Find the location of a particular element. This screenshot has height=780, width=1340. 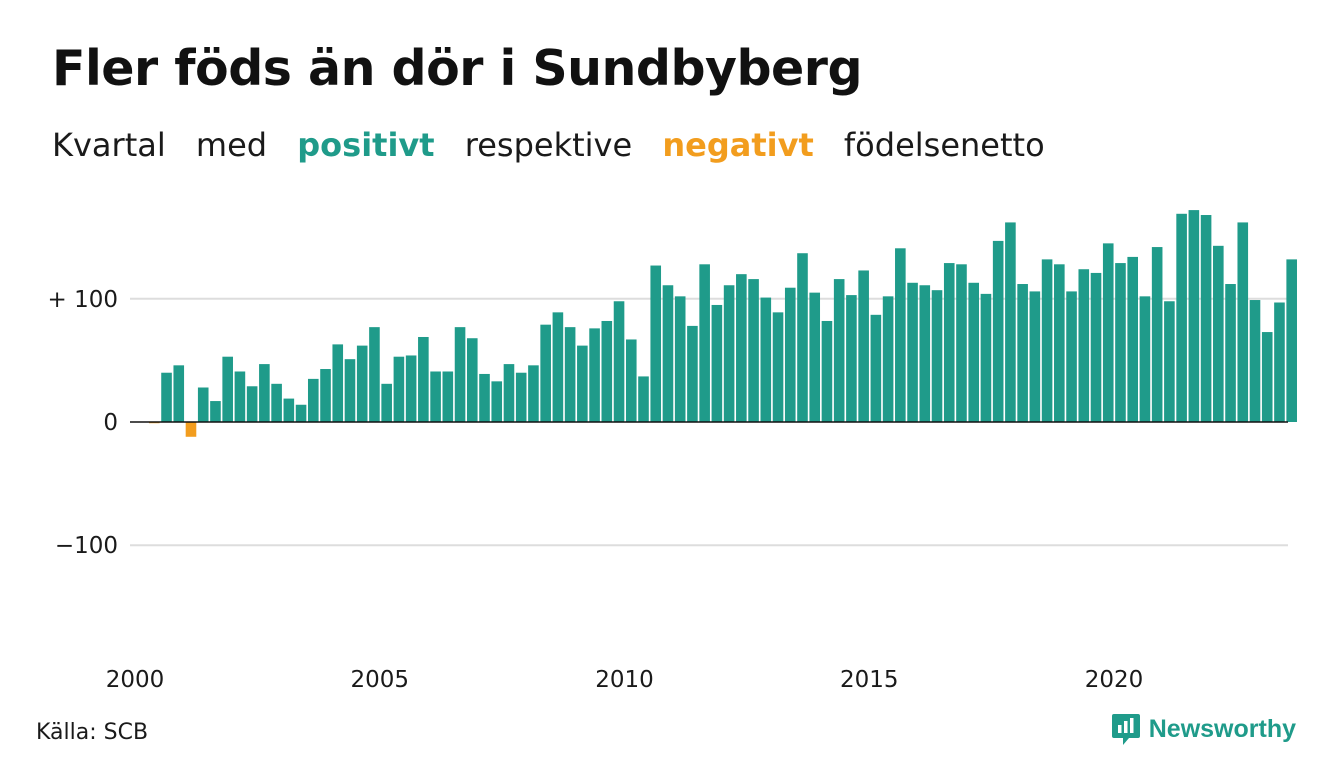

brand-logo: Newsworthy is located at coordinates (1203, 729).